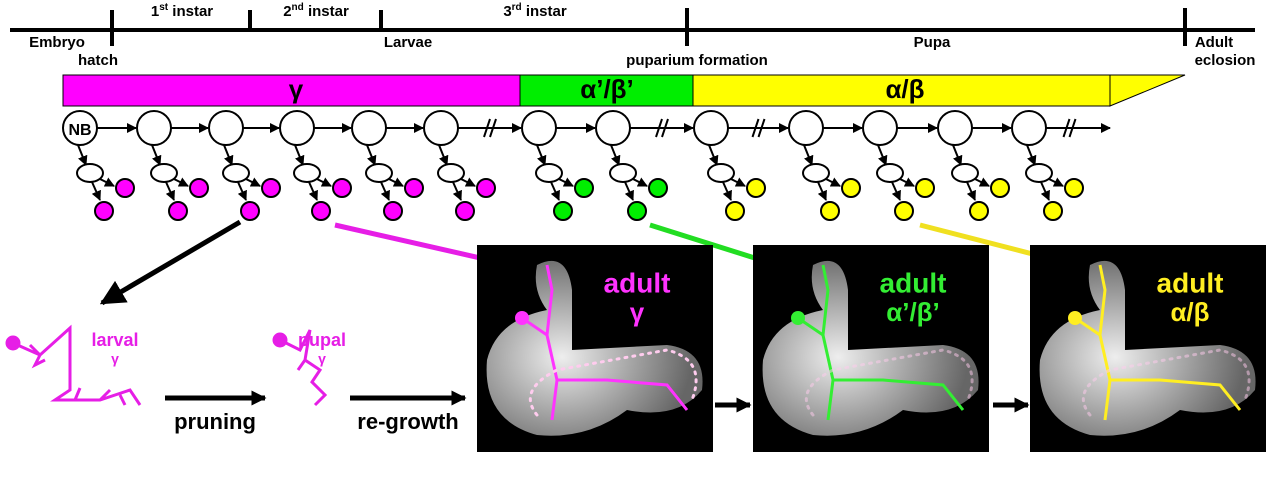 The height and width of the screenshot is (481, 1269). Describe the element at coordinates (73, 365) in the screenshot. I see `larval-neuron` at that location.